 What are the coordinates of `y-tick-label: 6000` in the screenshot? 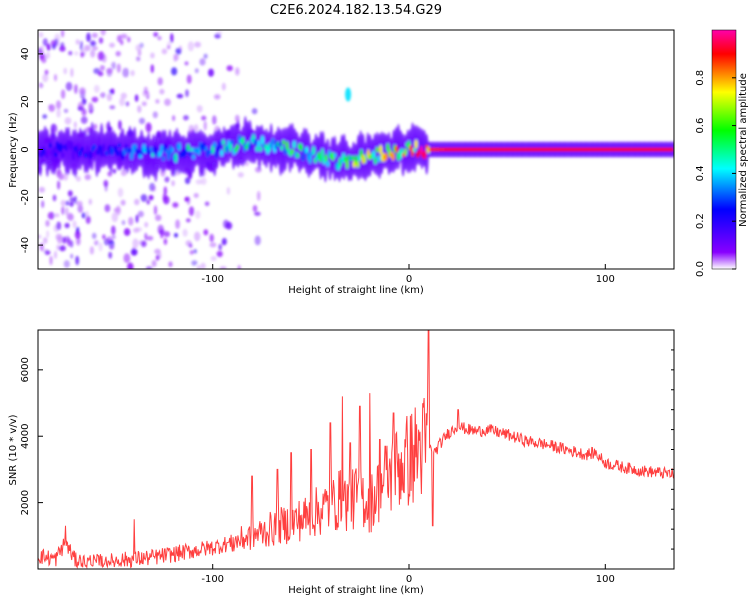 It's located at (25, 369).